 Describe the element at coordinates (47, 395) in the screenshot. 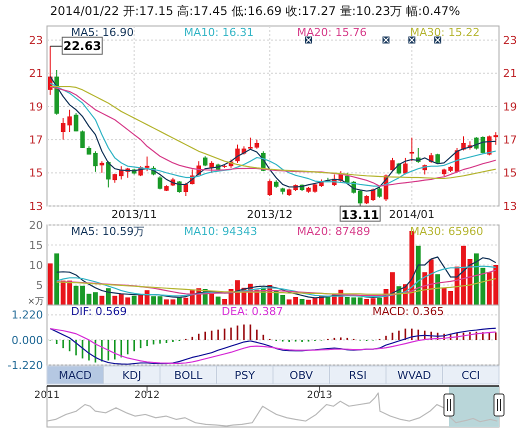

I see `x-tick-label: 2011` at that location.